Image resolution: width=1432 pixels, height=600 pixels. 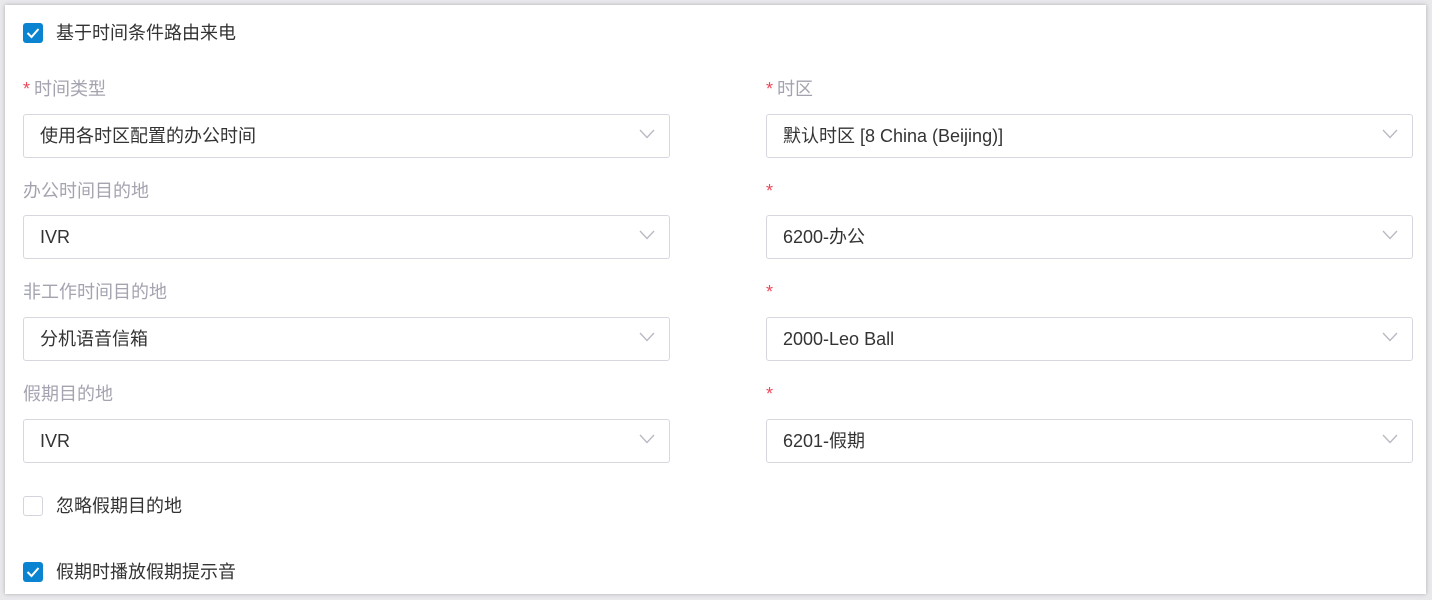 I want to click on checkbox-label: 基于时间条件路由来电, so click(x=146, y=33).